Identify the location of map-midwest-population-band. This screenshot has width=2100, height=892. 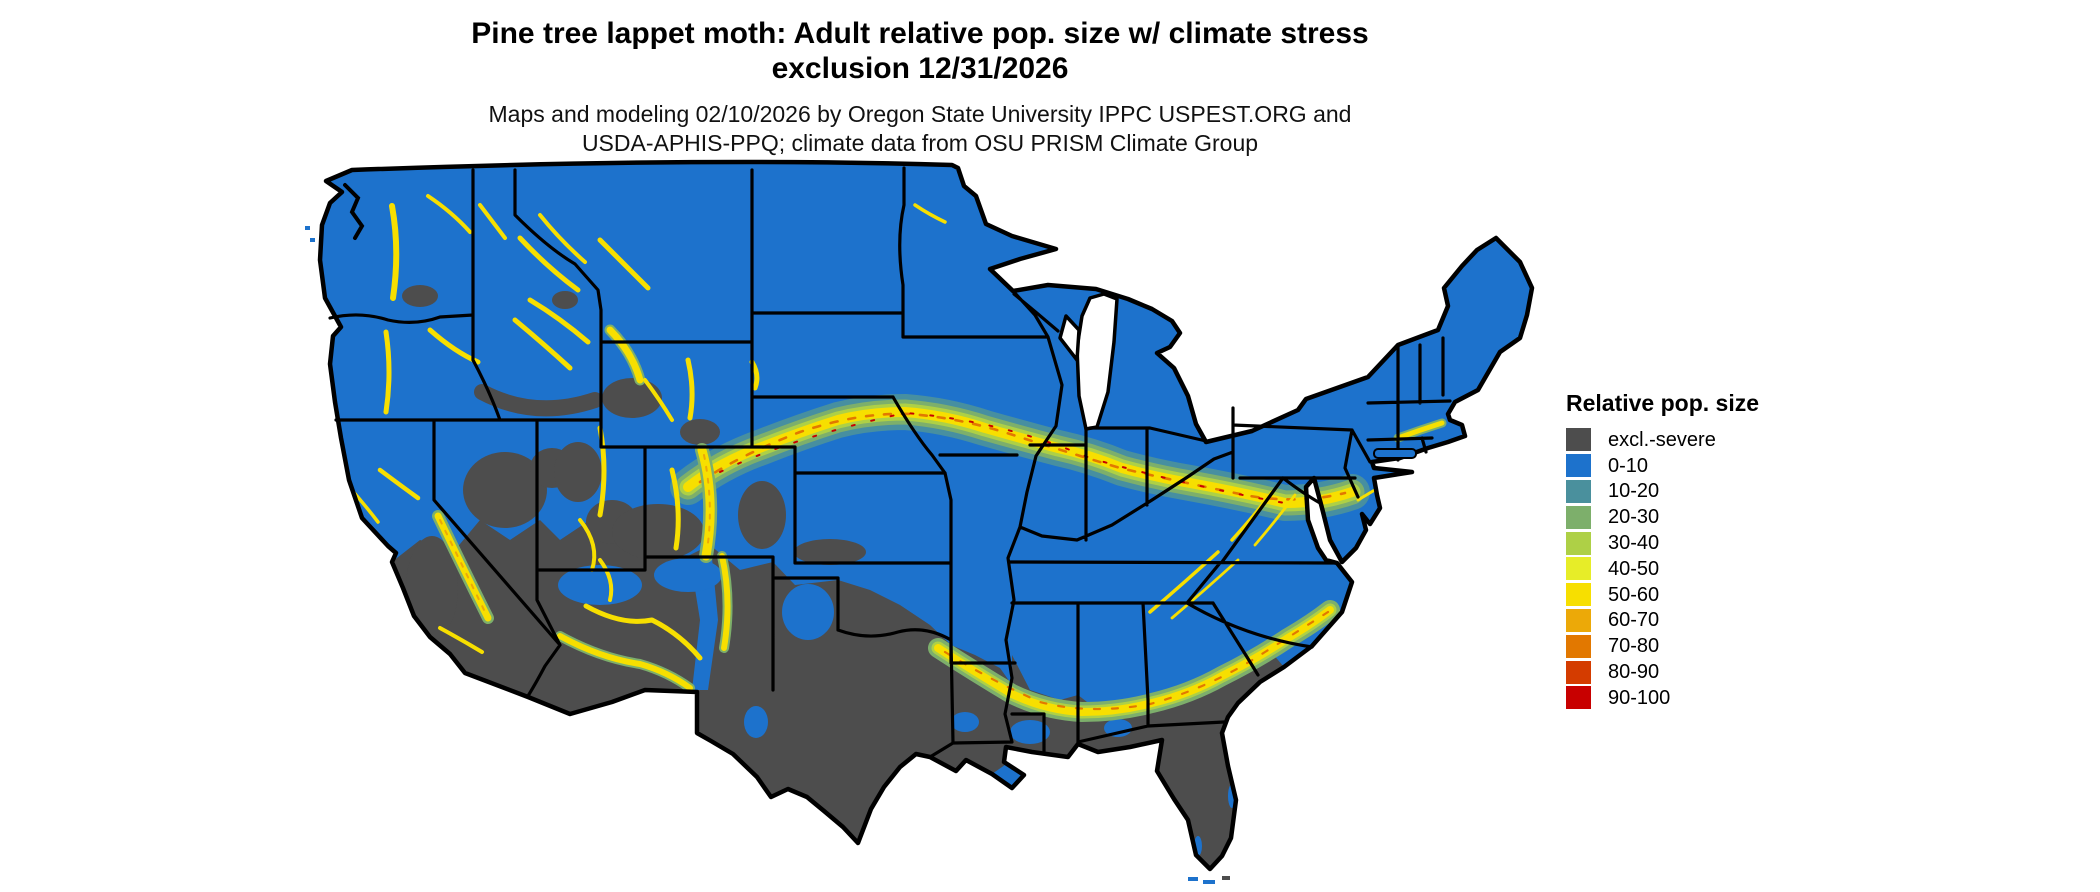
(1020, 457).